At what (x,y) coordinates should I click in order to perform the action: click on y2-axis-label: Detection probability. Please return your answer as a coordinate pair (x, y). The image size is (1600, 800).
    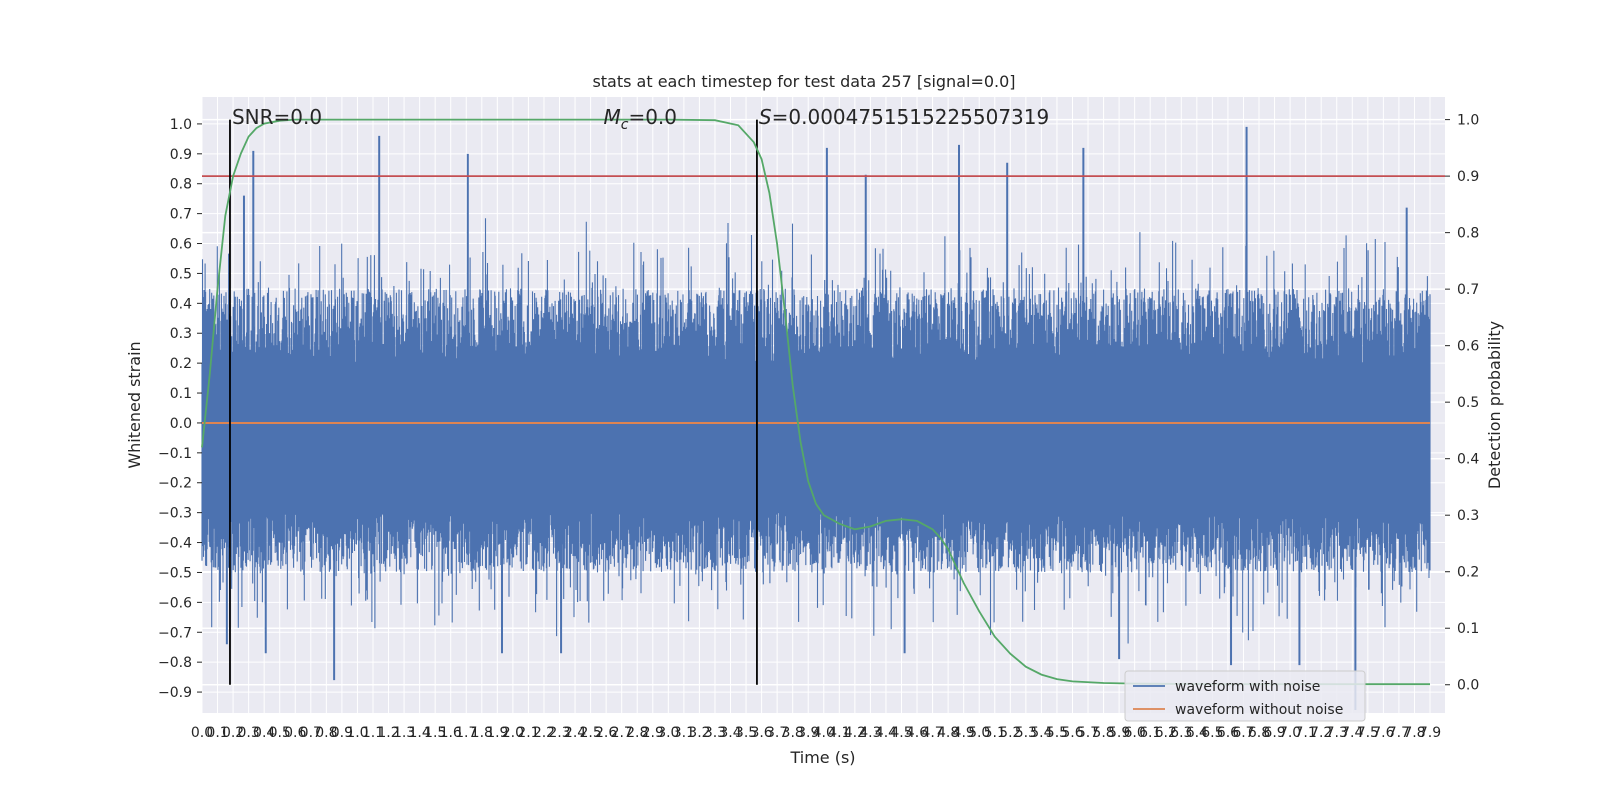
    Looking at the image, I should click on (1494, 405).